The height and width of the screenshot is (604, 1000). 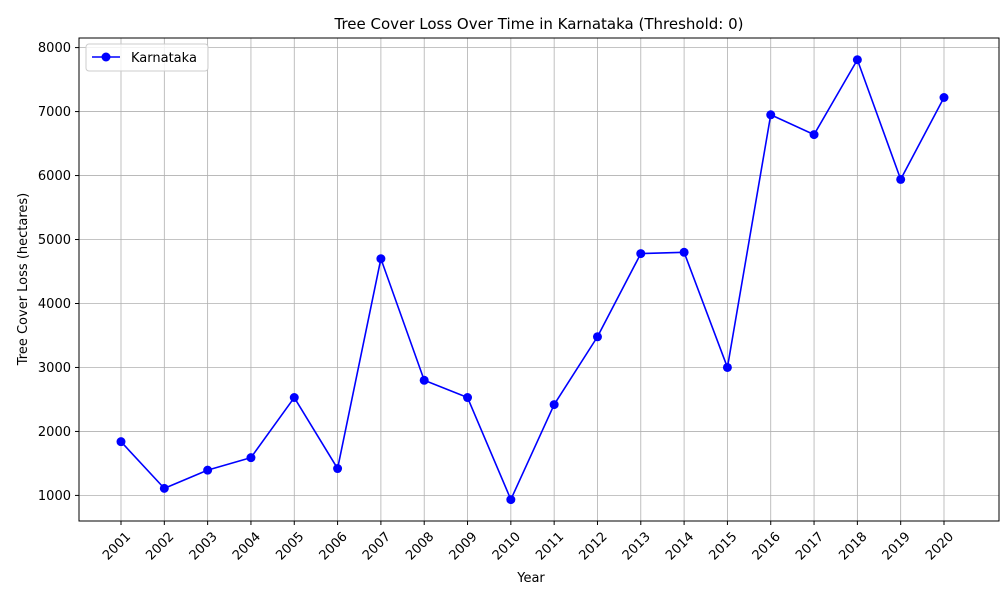 What do you see at coordinates (723, 546) in the screenshot?
I see `x-tick-label: 2015` at bounding box center [723, 546].